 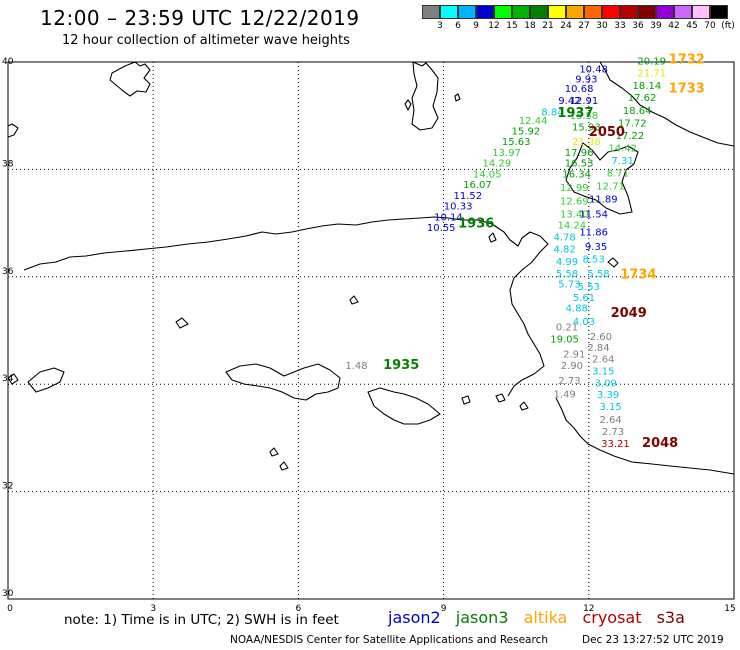 What do you see at coordinates (632, 123) in the screenshot?
I see `wave-height-label: 17.72` at bounding box center [632, 123].